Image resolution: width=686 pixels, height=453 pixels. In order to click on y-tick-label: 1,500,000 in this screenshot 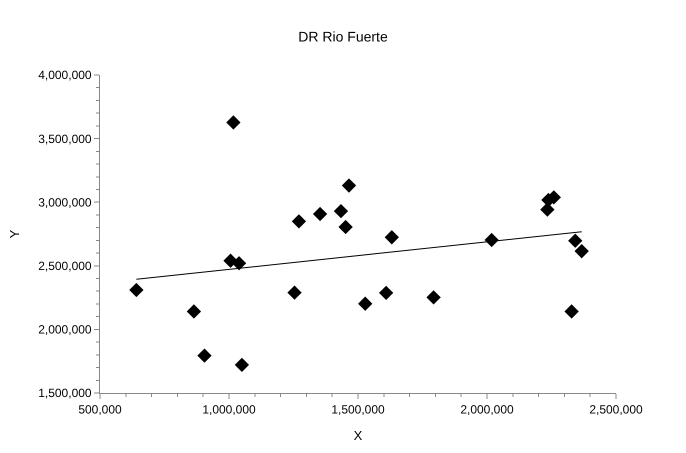, I will do `click(65, 393)`.